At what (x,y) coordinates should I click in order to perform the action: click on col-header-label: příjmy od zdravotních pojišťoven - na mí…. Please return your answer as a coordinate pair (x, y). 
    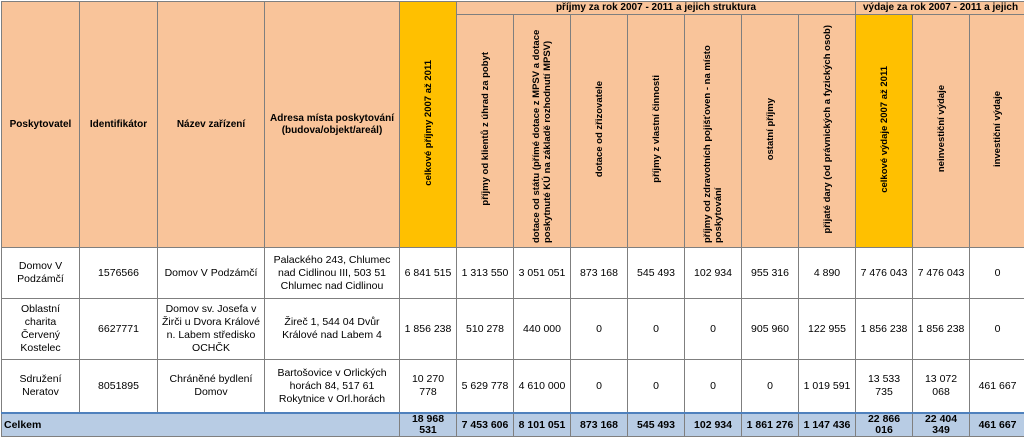
    Looking at the image, I should click on (713, 129).